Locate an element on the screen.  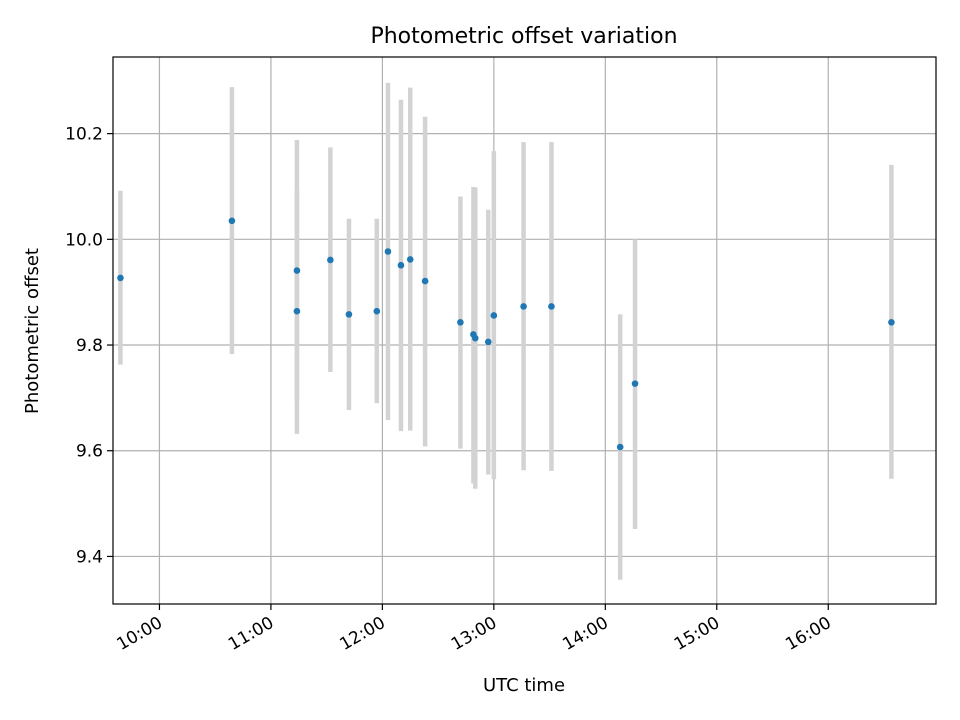
x-tick-label: 10:00 is located at coordinates (140, 634).